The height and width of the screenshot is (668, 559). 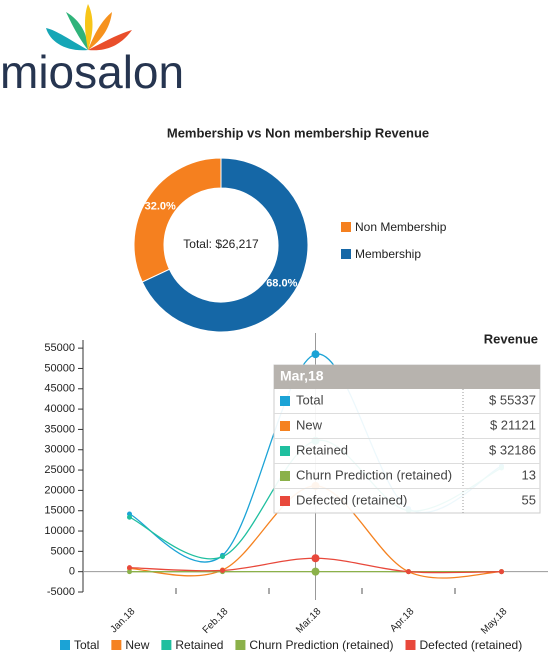 What do you see at coordinates (471, 645) in the screenshot?
I see `legend-label: Defected (retained)` at bounding box center [471, 645].